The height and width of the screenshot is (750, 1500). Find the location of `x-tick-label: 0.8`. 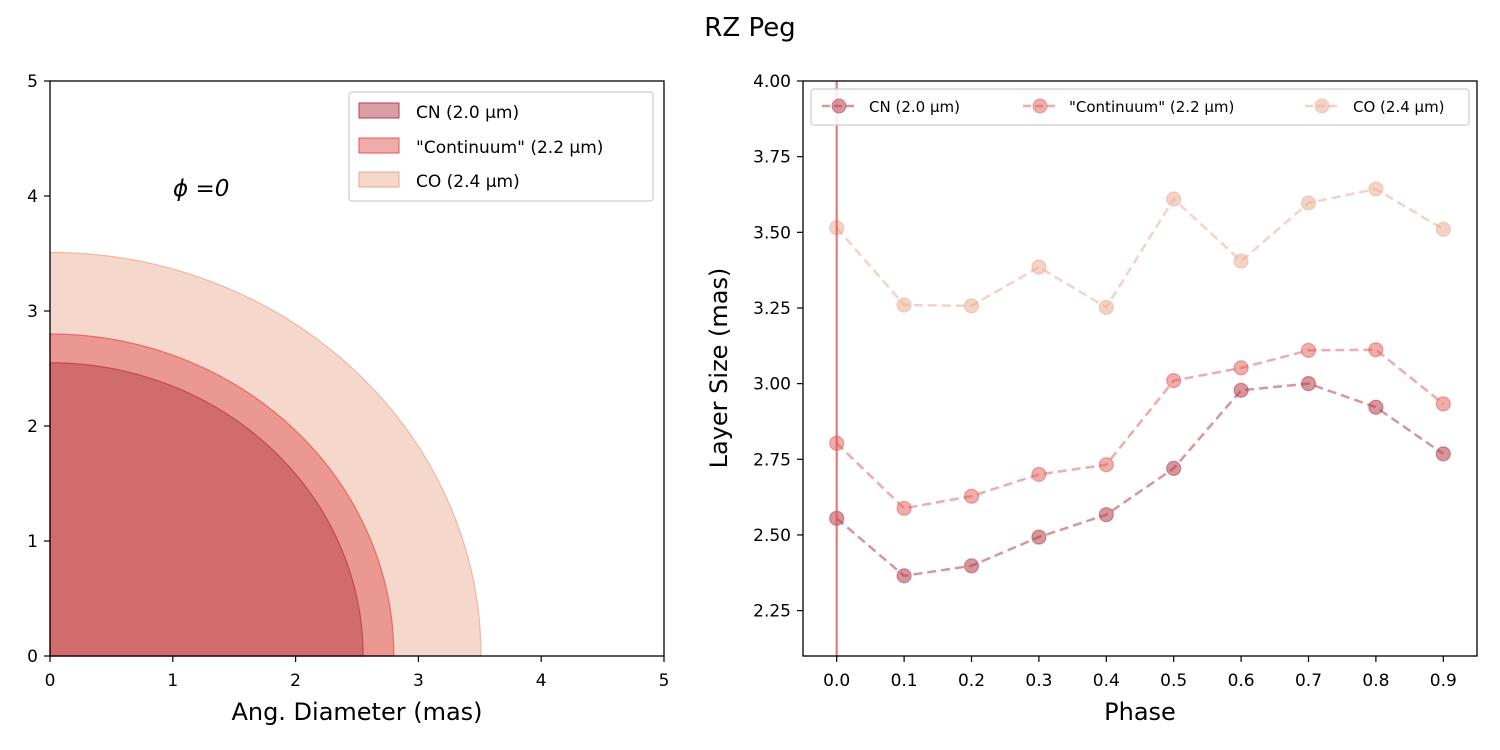

x-tick-label: 0.8 is located at coordinates (1375, 681).